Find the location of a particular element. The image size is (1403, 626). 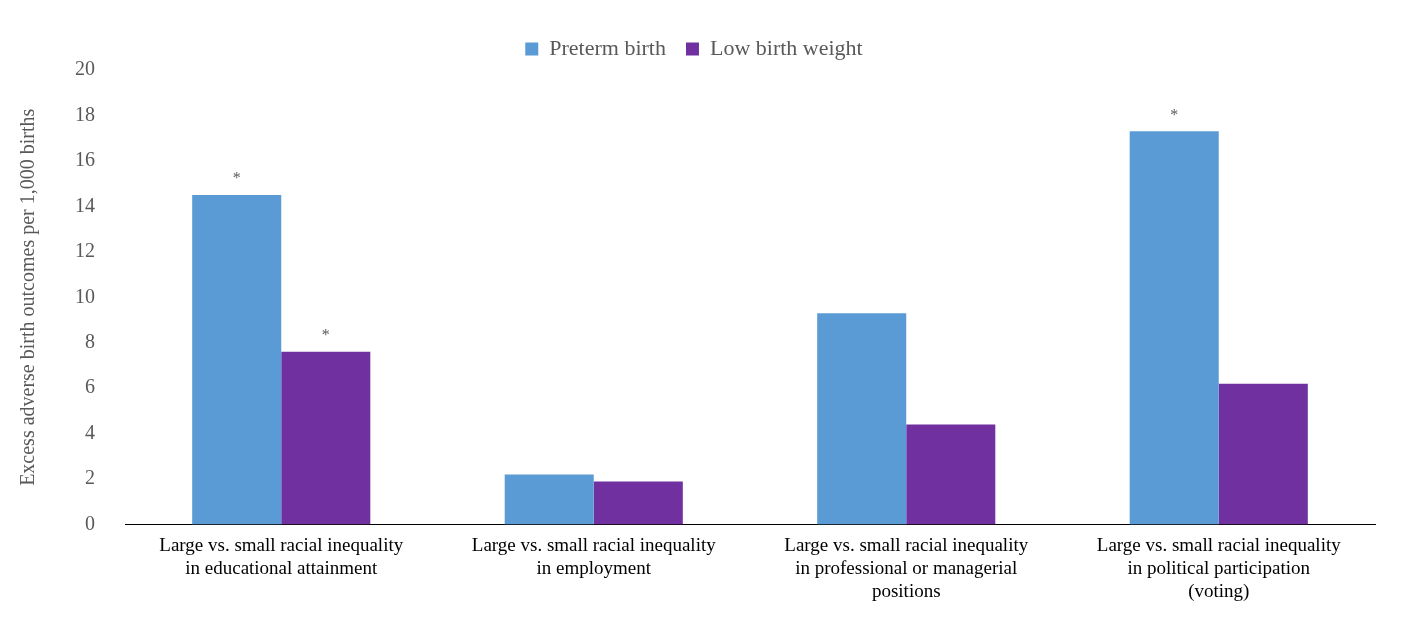

y-axis-title: Excess adverse birth outcomes per 1,000 births is located at coordinates (28, 297).